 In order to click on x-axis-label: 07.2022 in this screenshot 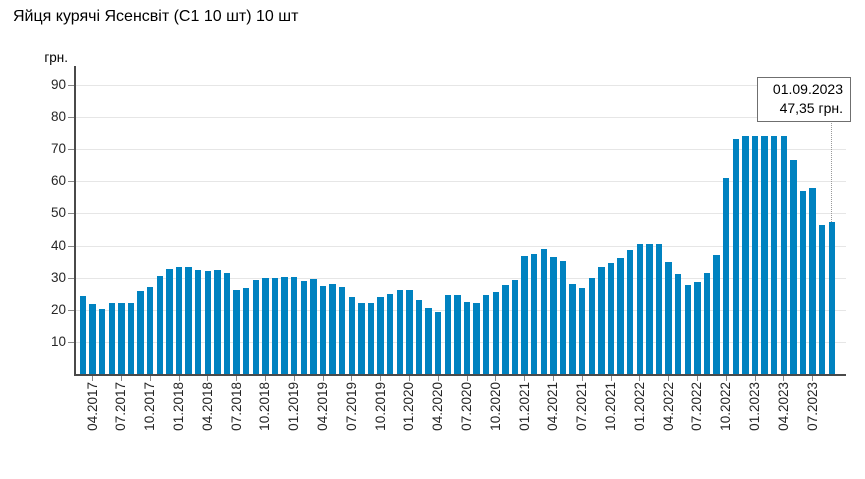, I will do `click(697, 406)`.